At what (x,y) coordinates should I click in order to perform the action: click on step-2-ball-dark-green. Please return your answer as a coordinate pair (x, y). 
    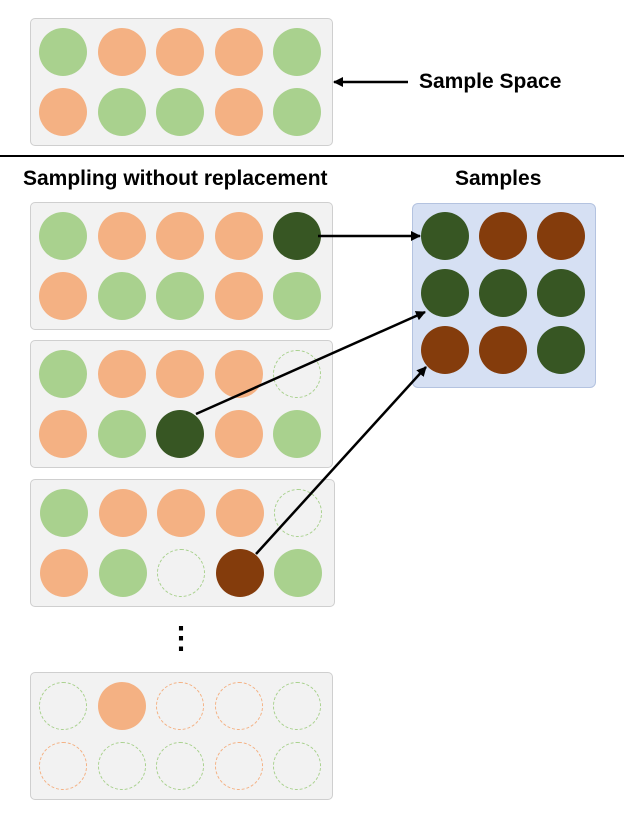
    Looking at the image, I should click on (180, 434).